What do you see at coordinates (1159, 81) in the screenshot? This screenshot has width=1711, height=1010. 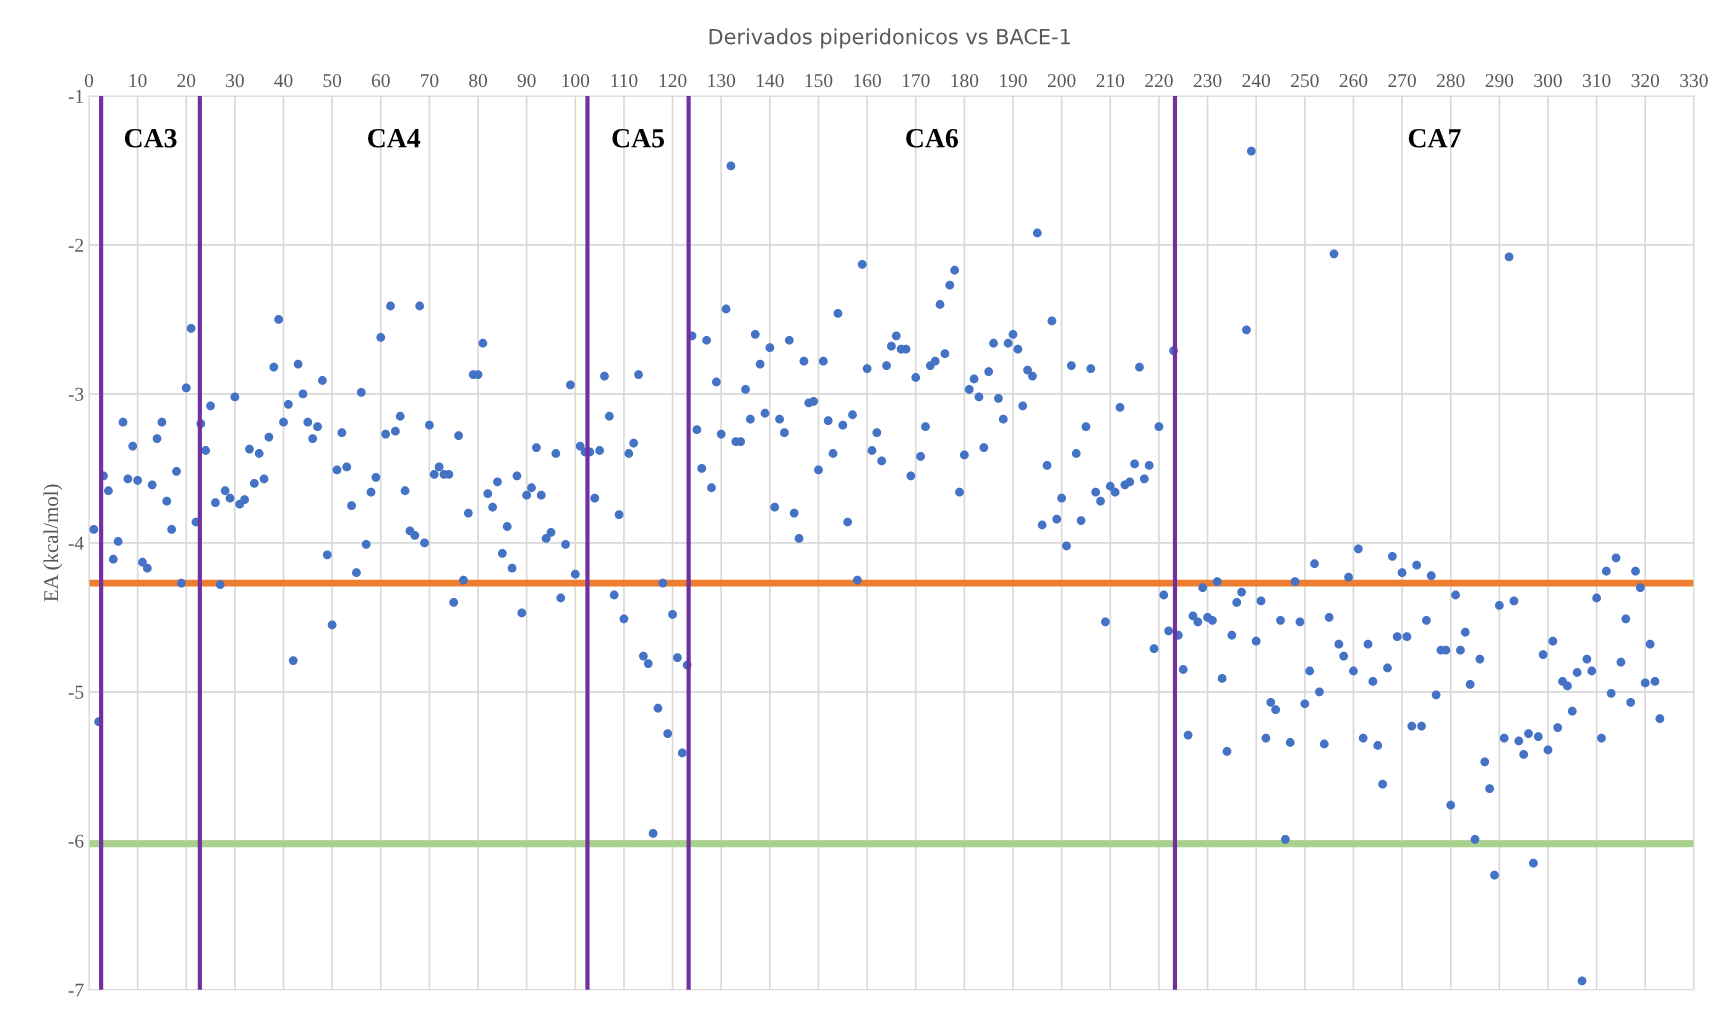 I see `x-tick-label: 220` at bounding box center [1159, 81].